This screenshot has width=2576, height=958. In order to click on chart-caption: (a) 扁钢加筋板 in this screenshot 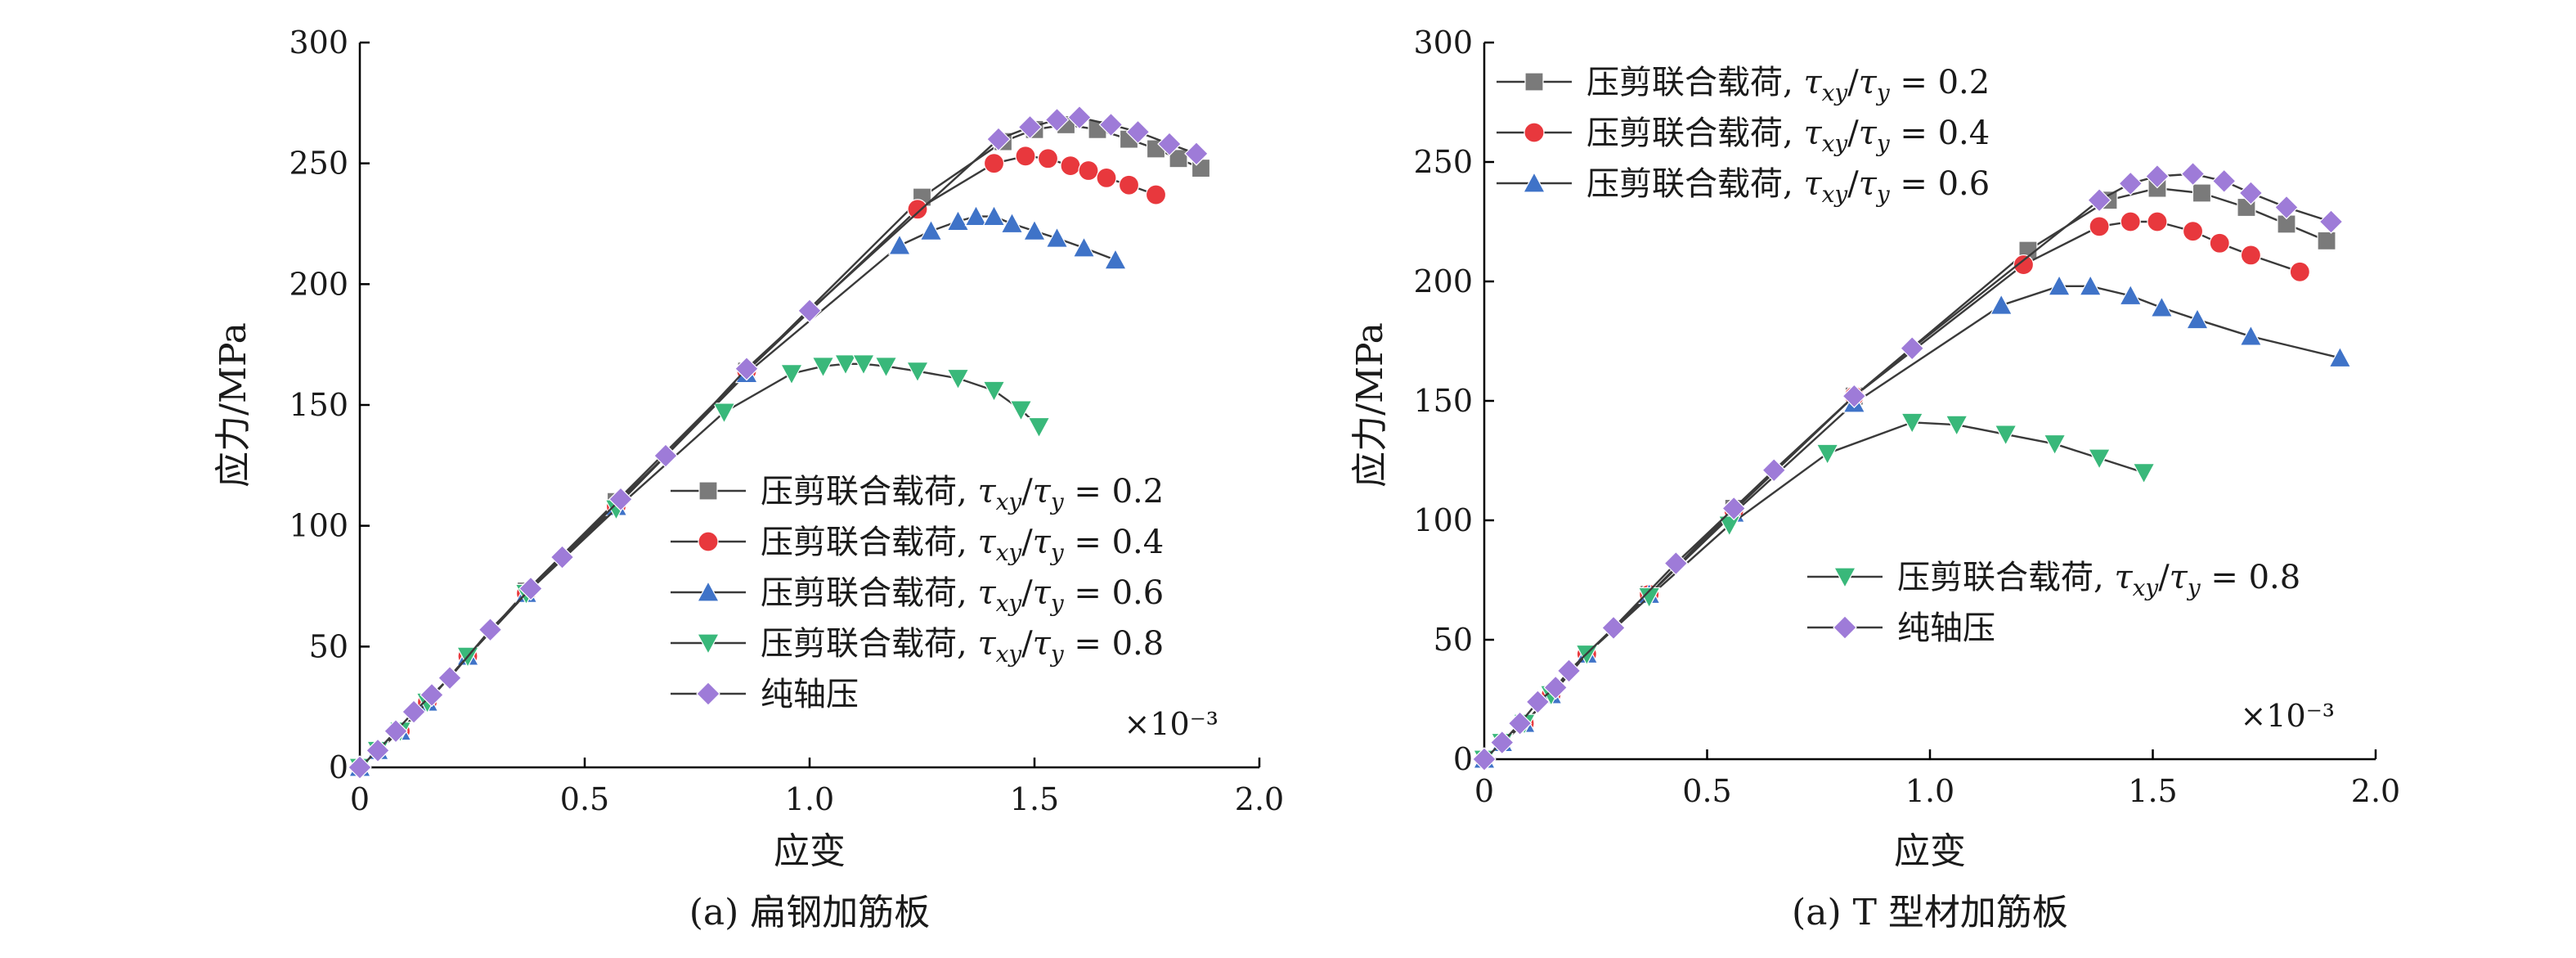, I will do `click(810, 912)`.